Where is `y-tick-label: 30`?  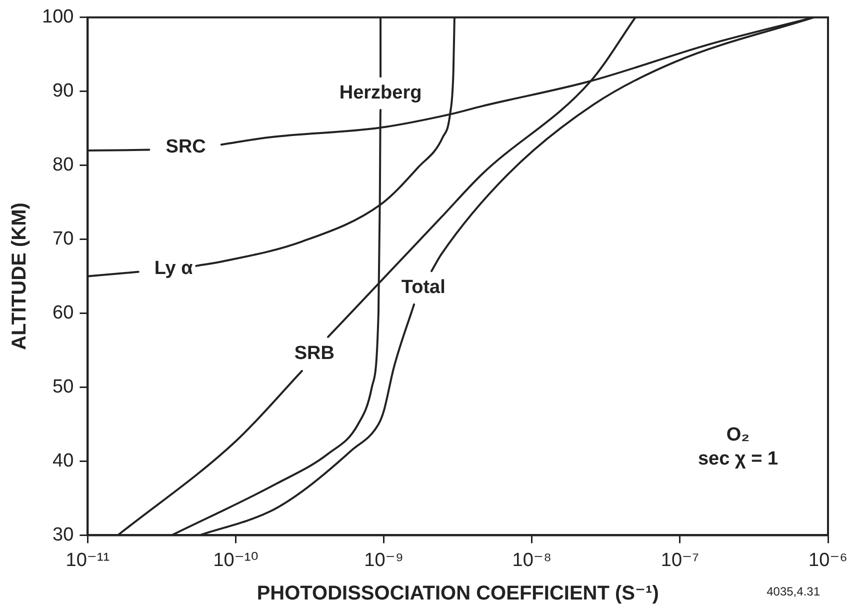 y-tick-label: 30 is located at coordinates (63, 535).